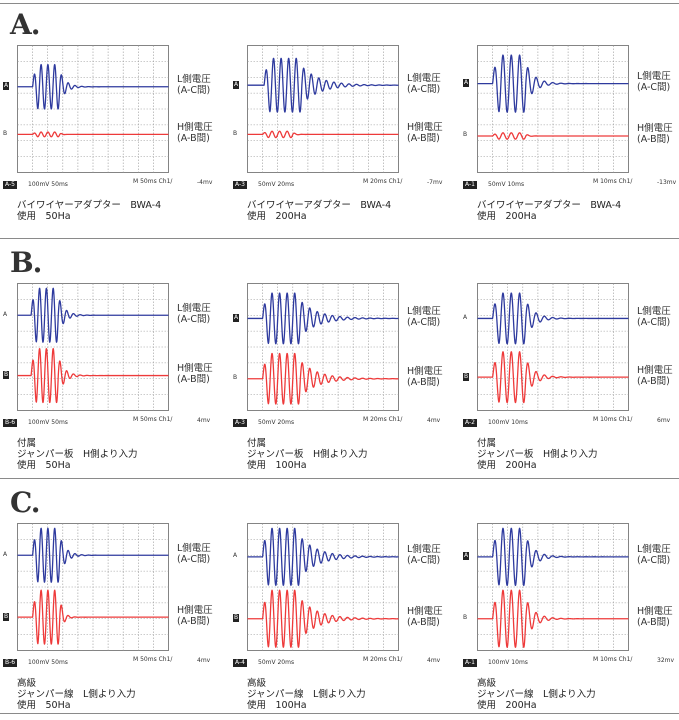  I want to click on divider-bottom, so click(339, 713).